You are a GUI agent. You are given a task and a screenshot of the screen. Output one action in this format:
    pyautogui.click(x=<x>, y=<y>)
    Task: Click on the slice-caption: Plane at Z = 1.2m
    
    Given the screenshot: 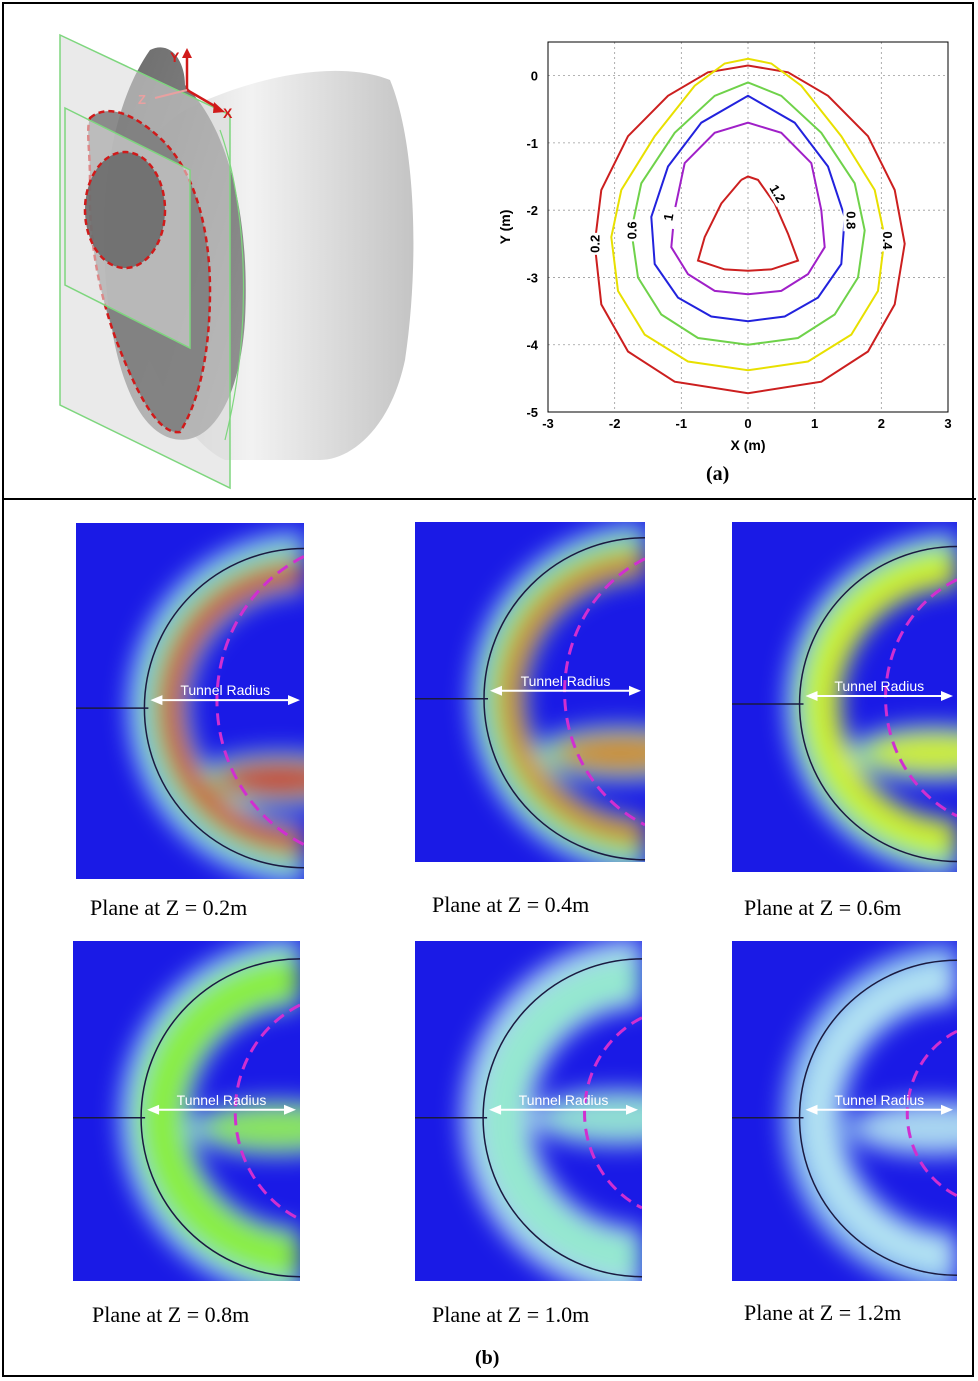 What is the action you would take?
    pyautogui.click(x=823, y=1312)
    